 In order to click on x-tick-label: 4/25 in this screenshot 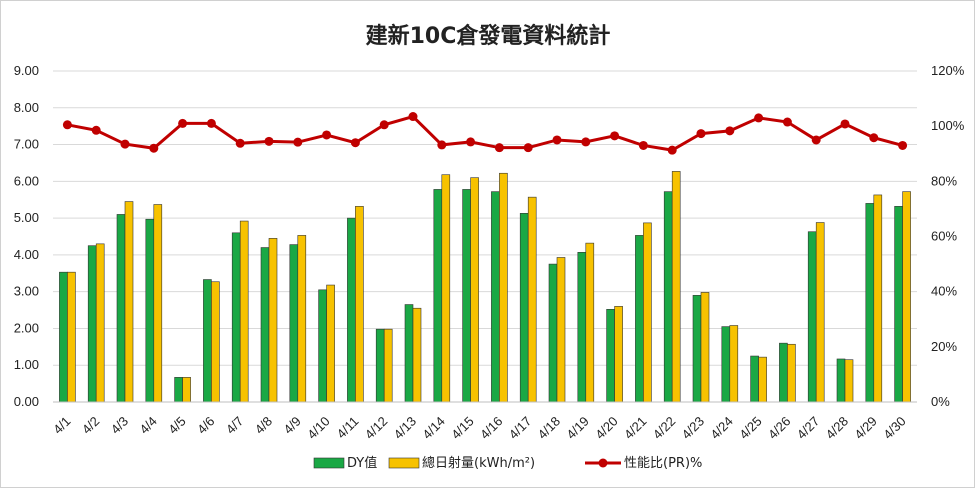, I will do `click(750, 428)`.